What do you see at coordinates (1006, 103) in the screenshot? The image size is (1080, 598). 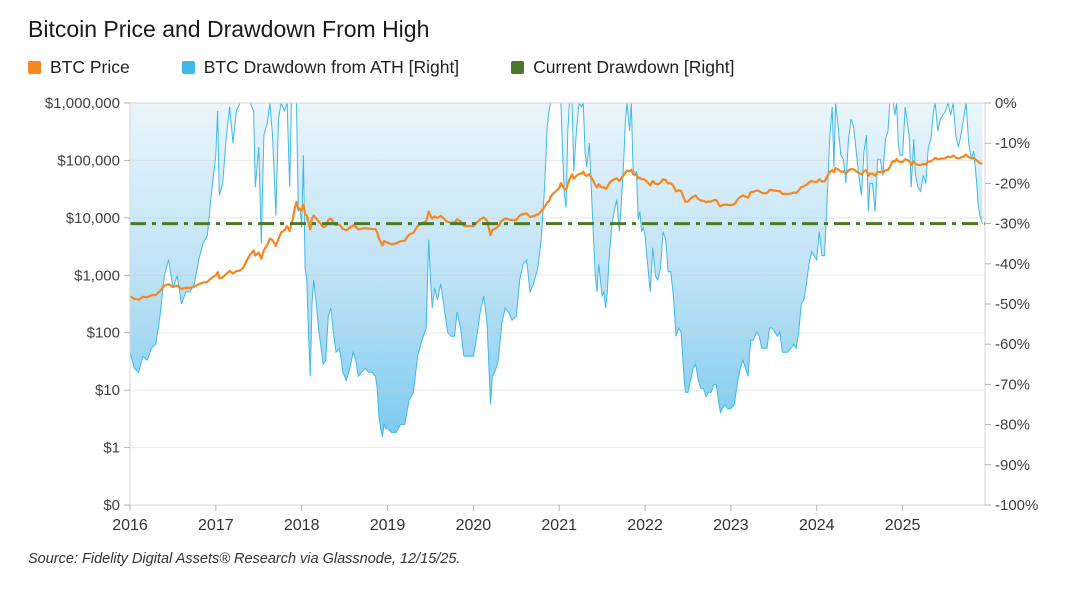 I see `right-axis-label: 0%` at bounding box center [1006, 103].